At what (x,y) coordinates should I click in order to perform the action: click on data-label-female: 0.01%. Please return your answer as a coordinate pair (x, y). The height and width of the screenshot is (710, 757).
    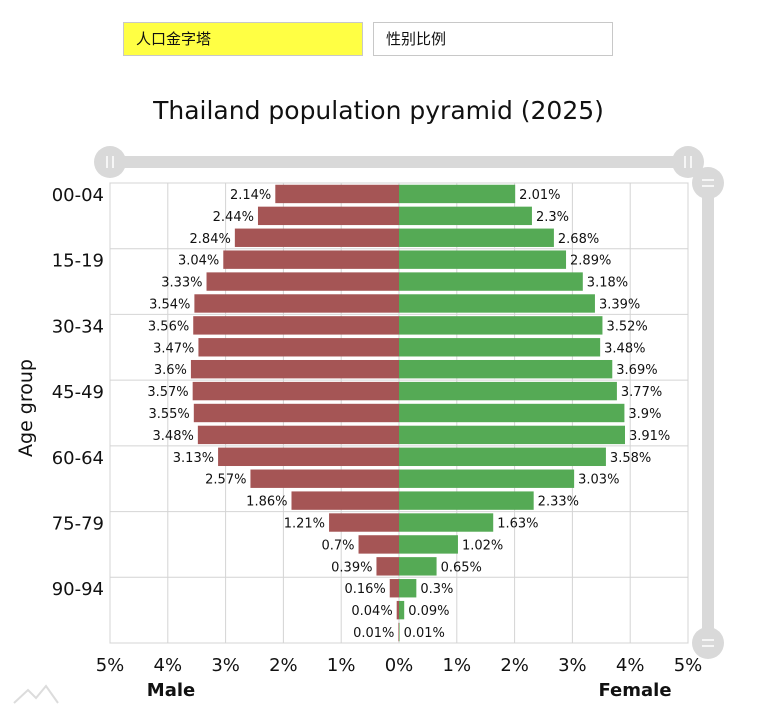
    Looking at the image, I should click on (424, 633).